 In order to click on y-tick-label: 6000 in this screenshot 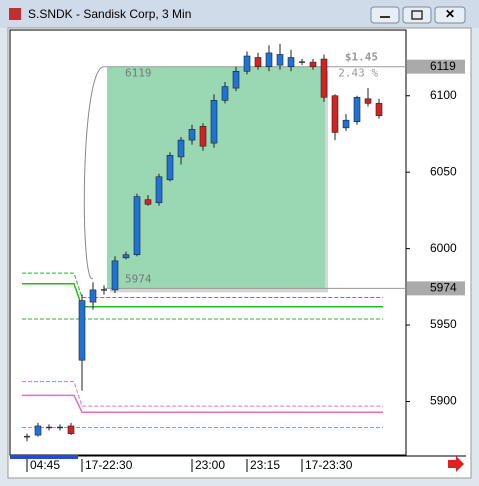, I will do `click(443, 248)`.